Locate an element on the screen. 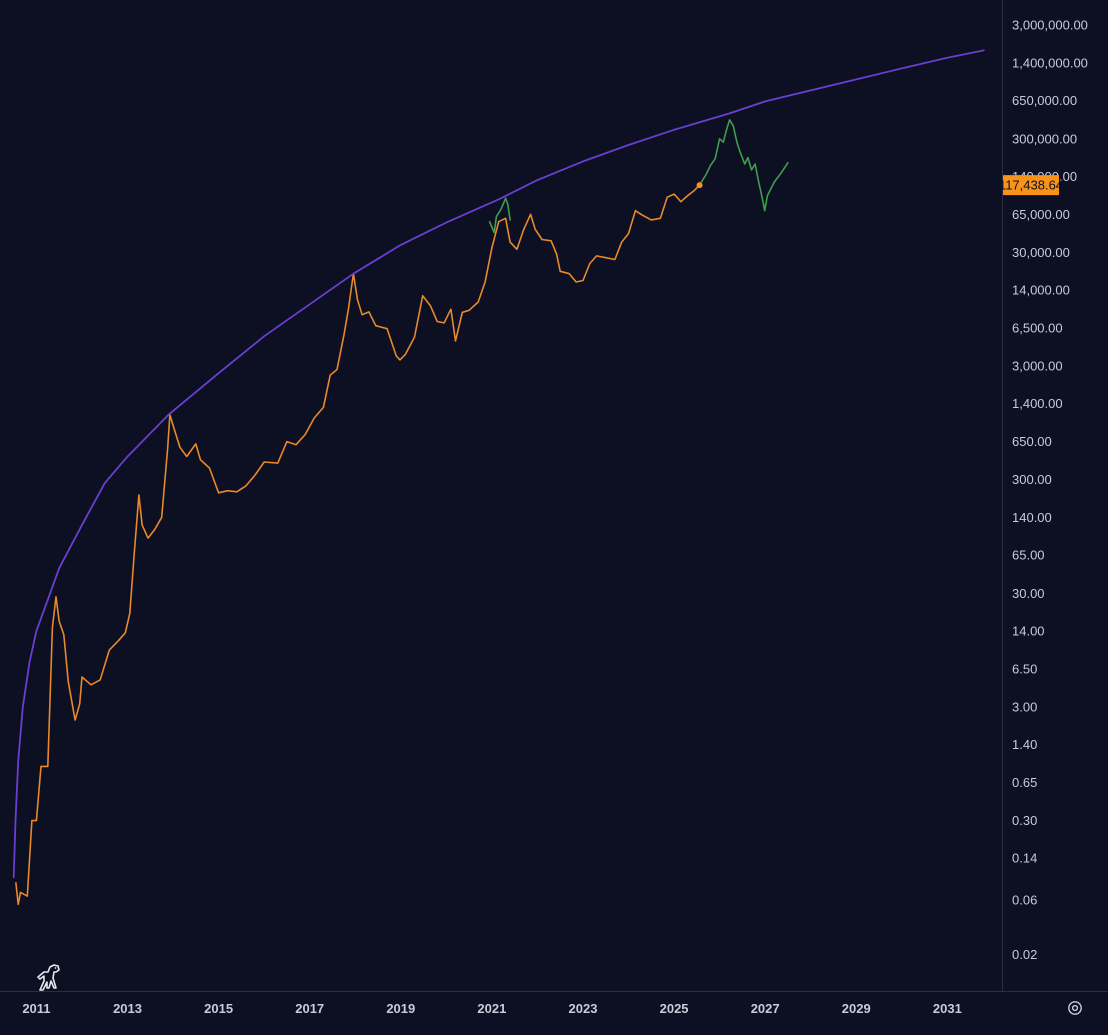 The width and height of the screenshot is (1108, 1035). y-tick-label: 300,000.00 is located at coordinates (1044, 138).